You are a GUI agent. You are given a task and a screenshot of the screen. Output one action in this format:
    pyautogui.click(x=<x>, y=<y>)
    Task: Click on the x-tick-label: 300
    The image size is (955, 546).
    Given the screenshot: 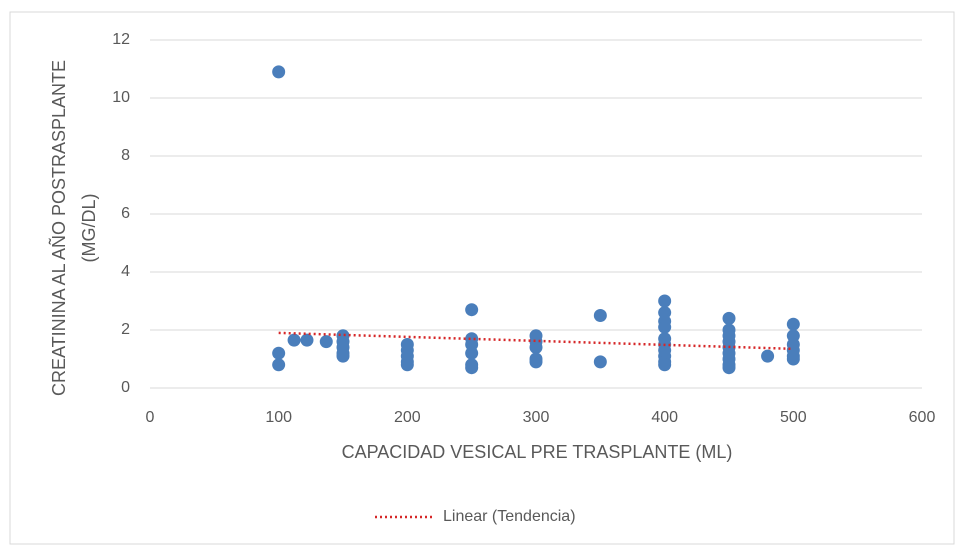 What is the action you would take?
    pyautogui.click(x=536, y=417)
    